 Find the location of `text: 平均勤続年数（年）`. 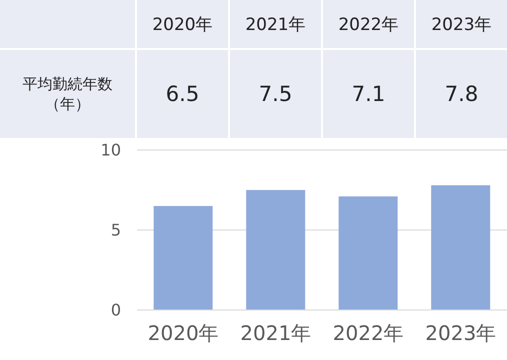

text: 平均勤続年数（年） is located at coordinates (67, 94).